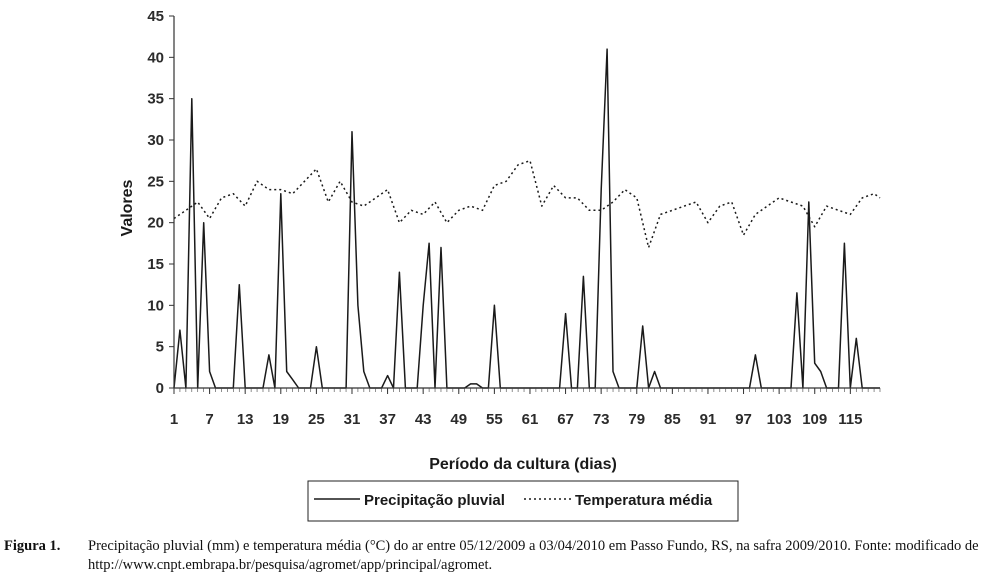  Describe the element at coordinates (494, 419) in the screenshot. I see `x-tick-label: 55` at that location.